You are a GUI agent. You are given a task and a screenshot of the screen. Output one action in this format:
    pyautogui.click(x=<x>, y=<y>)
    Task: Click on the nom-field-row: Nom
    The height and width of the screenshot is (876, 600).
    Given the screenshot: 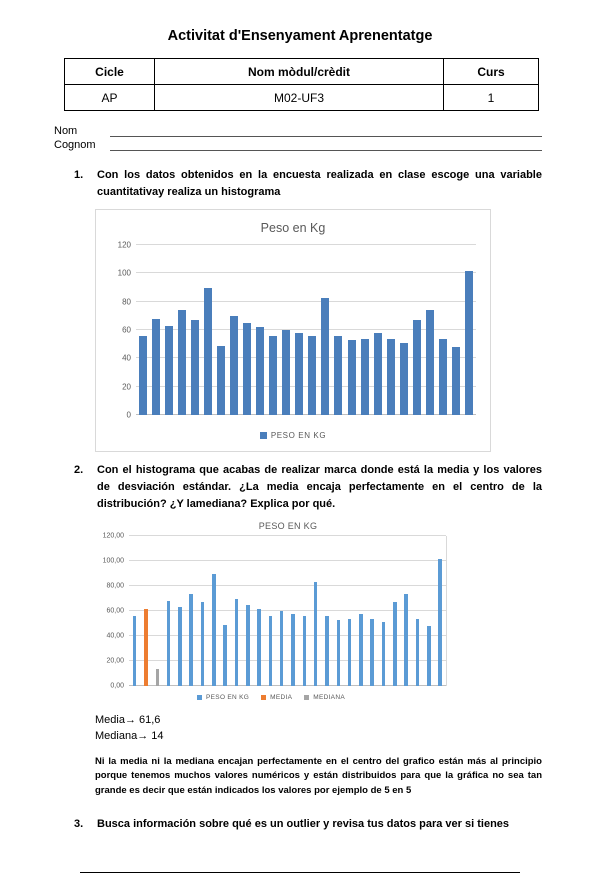 What is the action you would take?
    pyautogui.click(x=327, y=130)
    